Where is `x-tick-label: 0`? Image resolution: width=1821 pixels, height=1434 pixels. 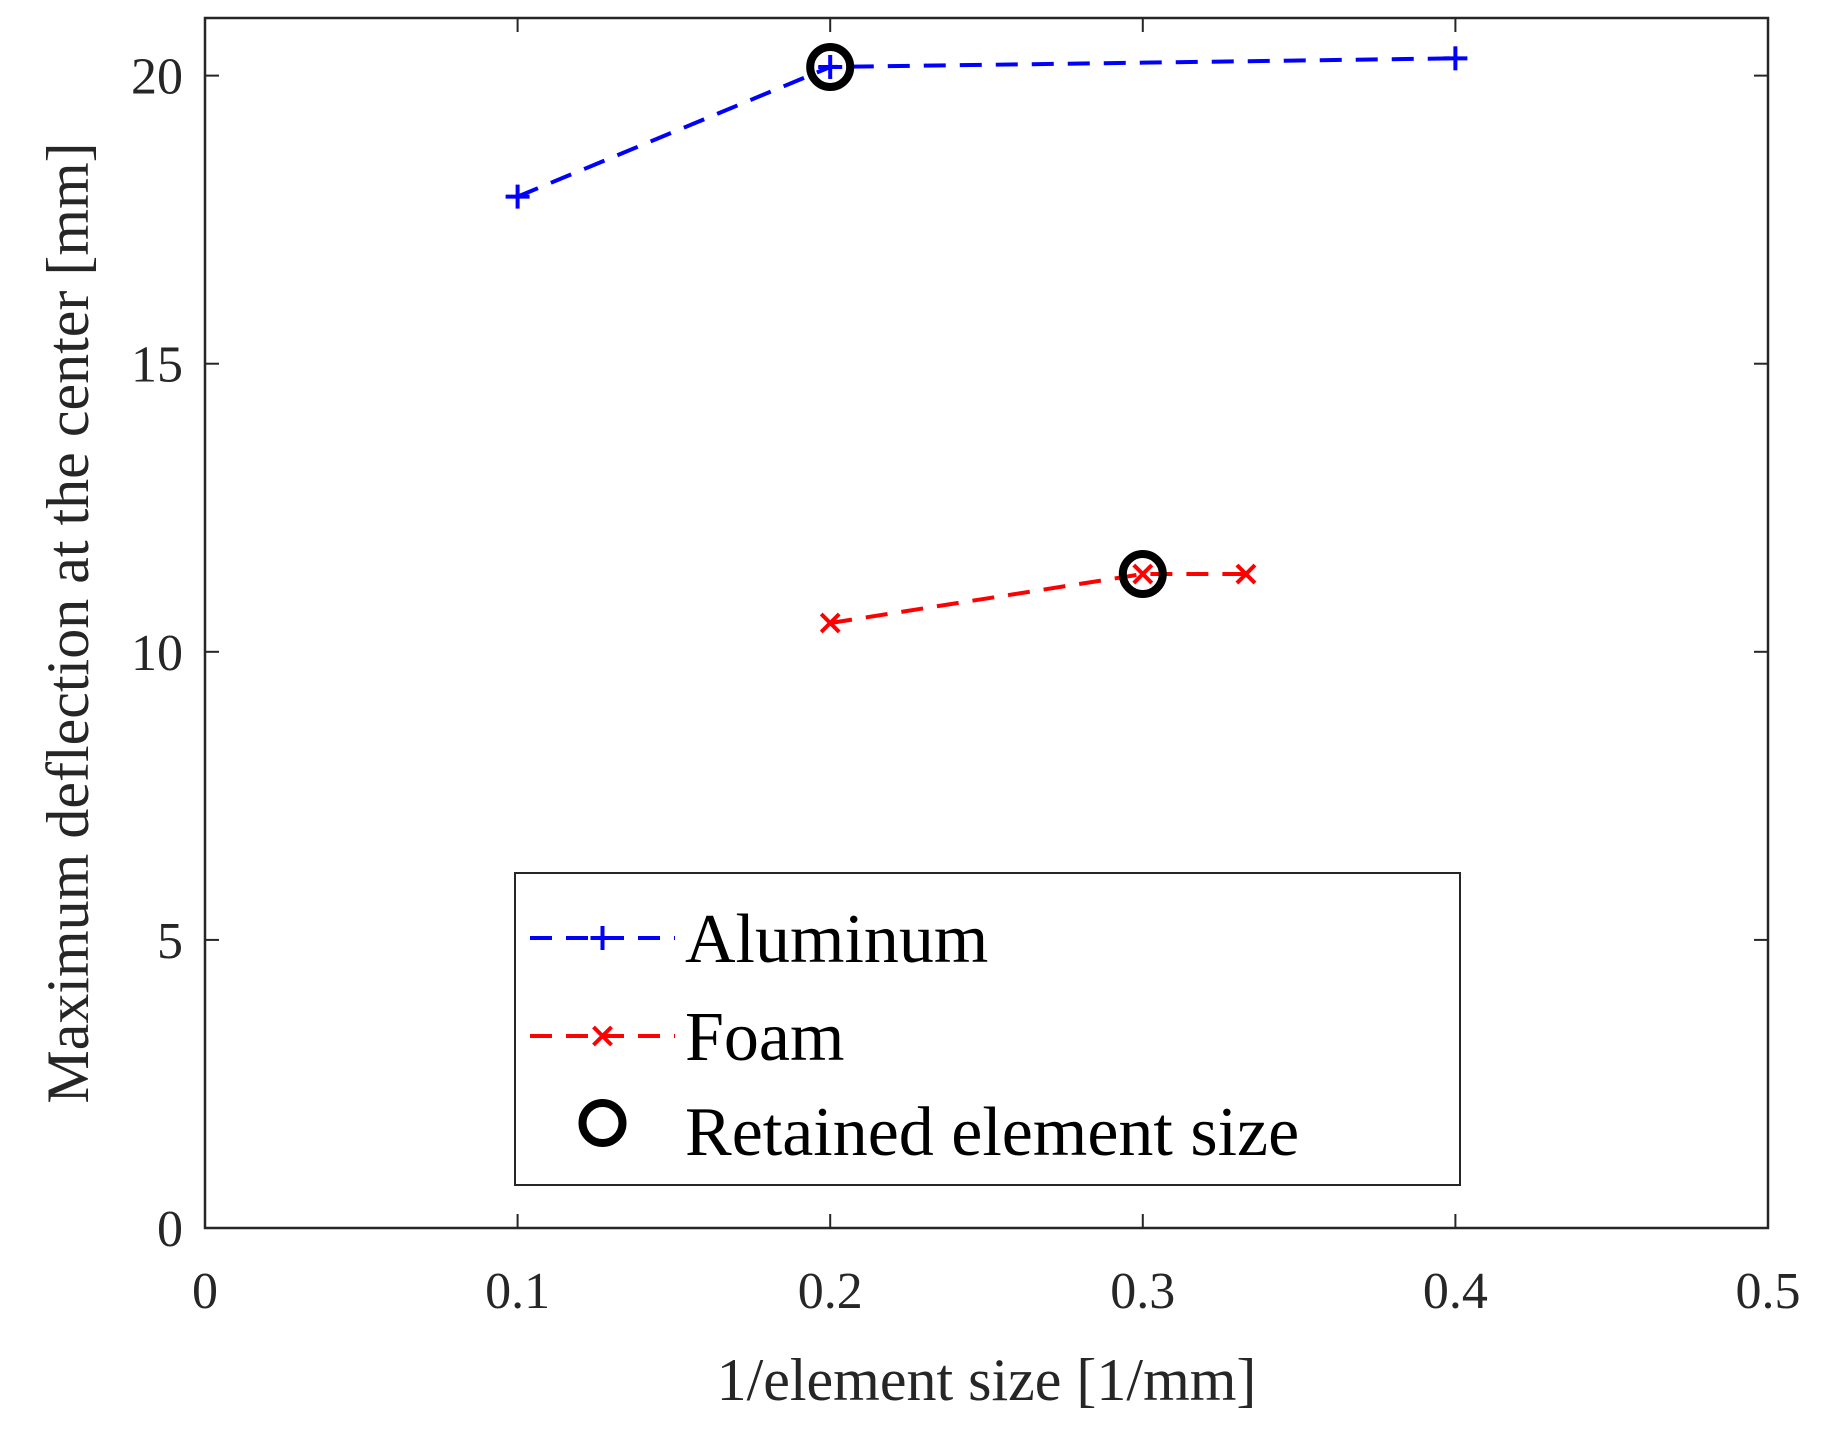 x-tick-label: 0 is located at coordinates (205, 1291).